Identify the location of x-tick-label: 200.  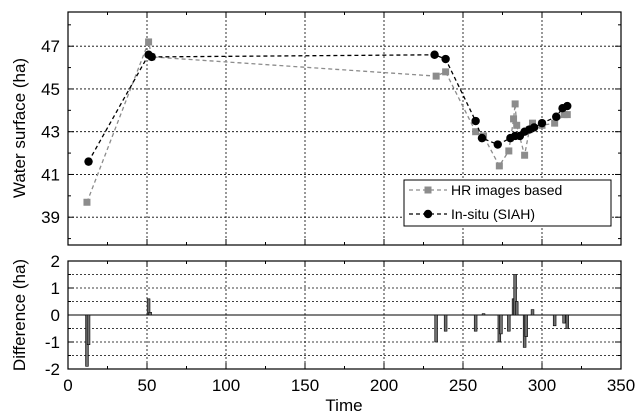
(384, 385).